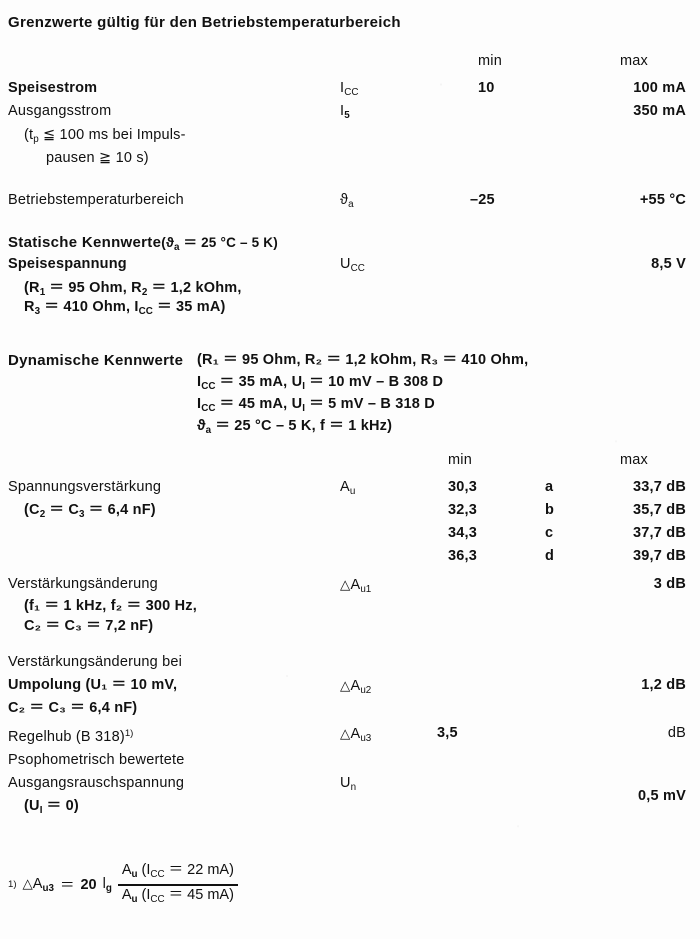 The height and width of the screenshot is (939, 700). I want to click on row-symbol-un: Un, so click(348, 785).